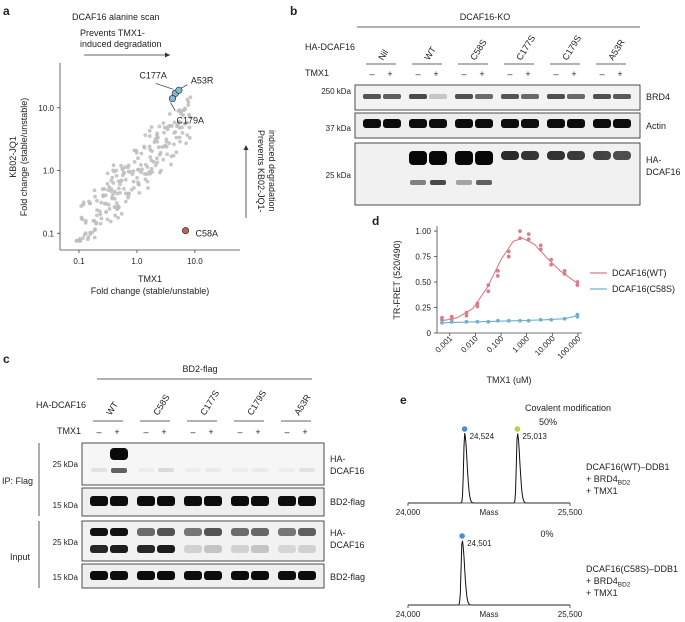 Image resolution: width=685 pixels, height=622 pixels. I want to click on blot-c-input-ha, so click(203, 541).